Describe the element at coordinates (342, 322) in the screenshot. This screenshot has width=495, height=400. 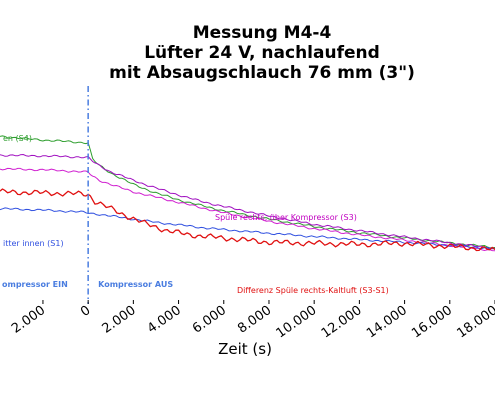
I see `x-tick-label: 12.000` at that location.